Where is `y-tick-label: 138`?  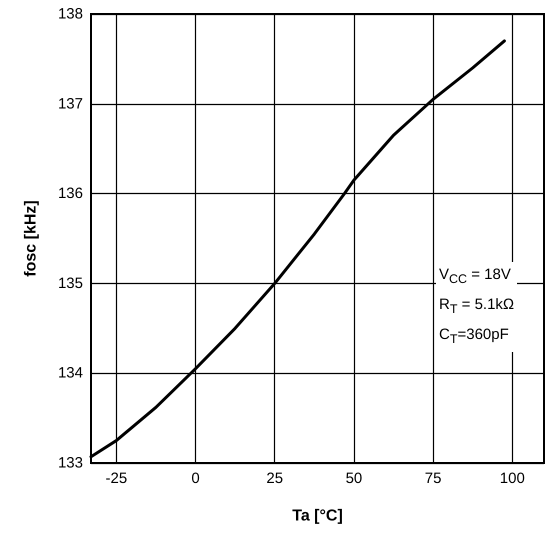
y-tick-label: 138 is located at coordinates (70, 14).